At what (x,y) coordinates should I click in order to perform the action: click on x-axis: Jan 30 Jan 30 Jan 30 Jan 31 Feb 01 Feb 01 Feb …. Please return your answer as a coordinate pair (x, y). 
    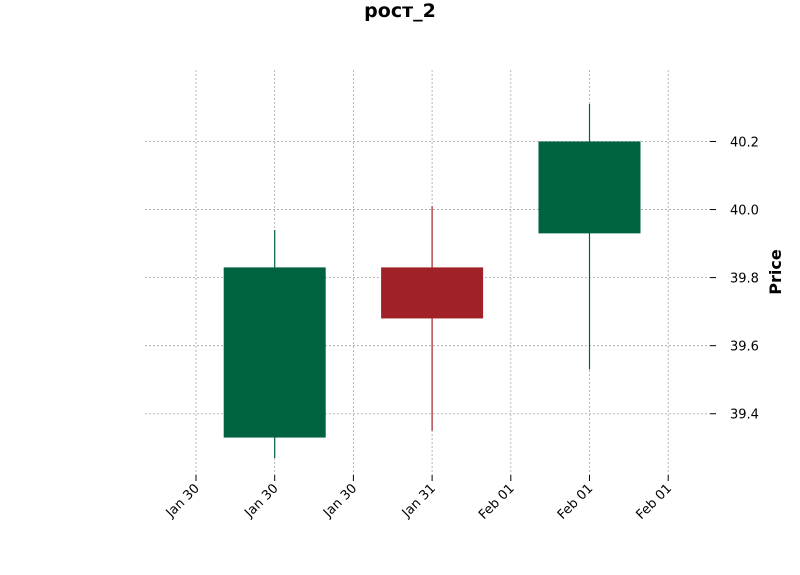
    Looking at the image, I should click on (419, 499).